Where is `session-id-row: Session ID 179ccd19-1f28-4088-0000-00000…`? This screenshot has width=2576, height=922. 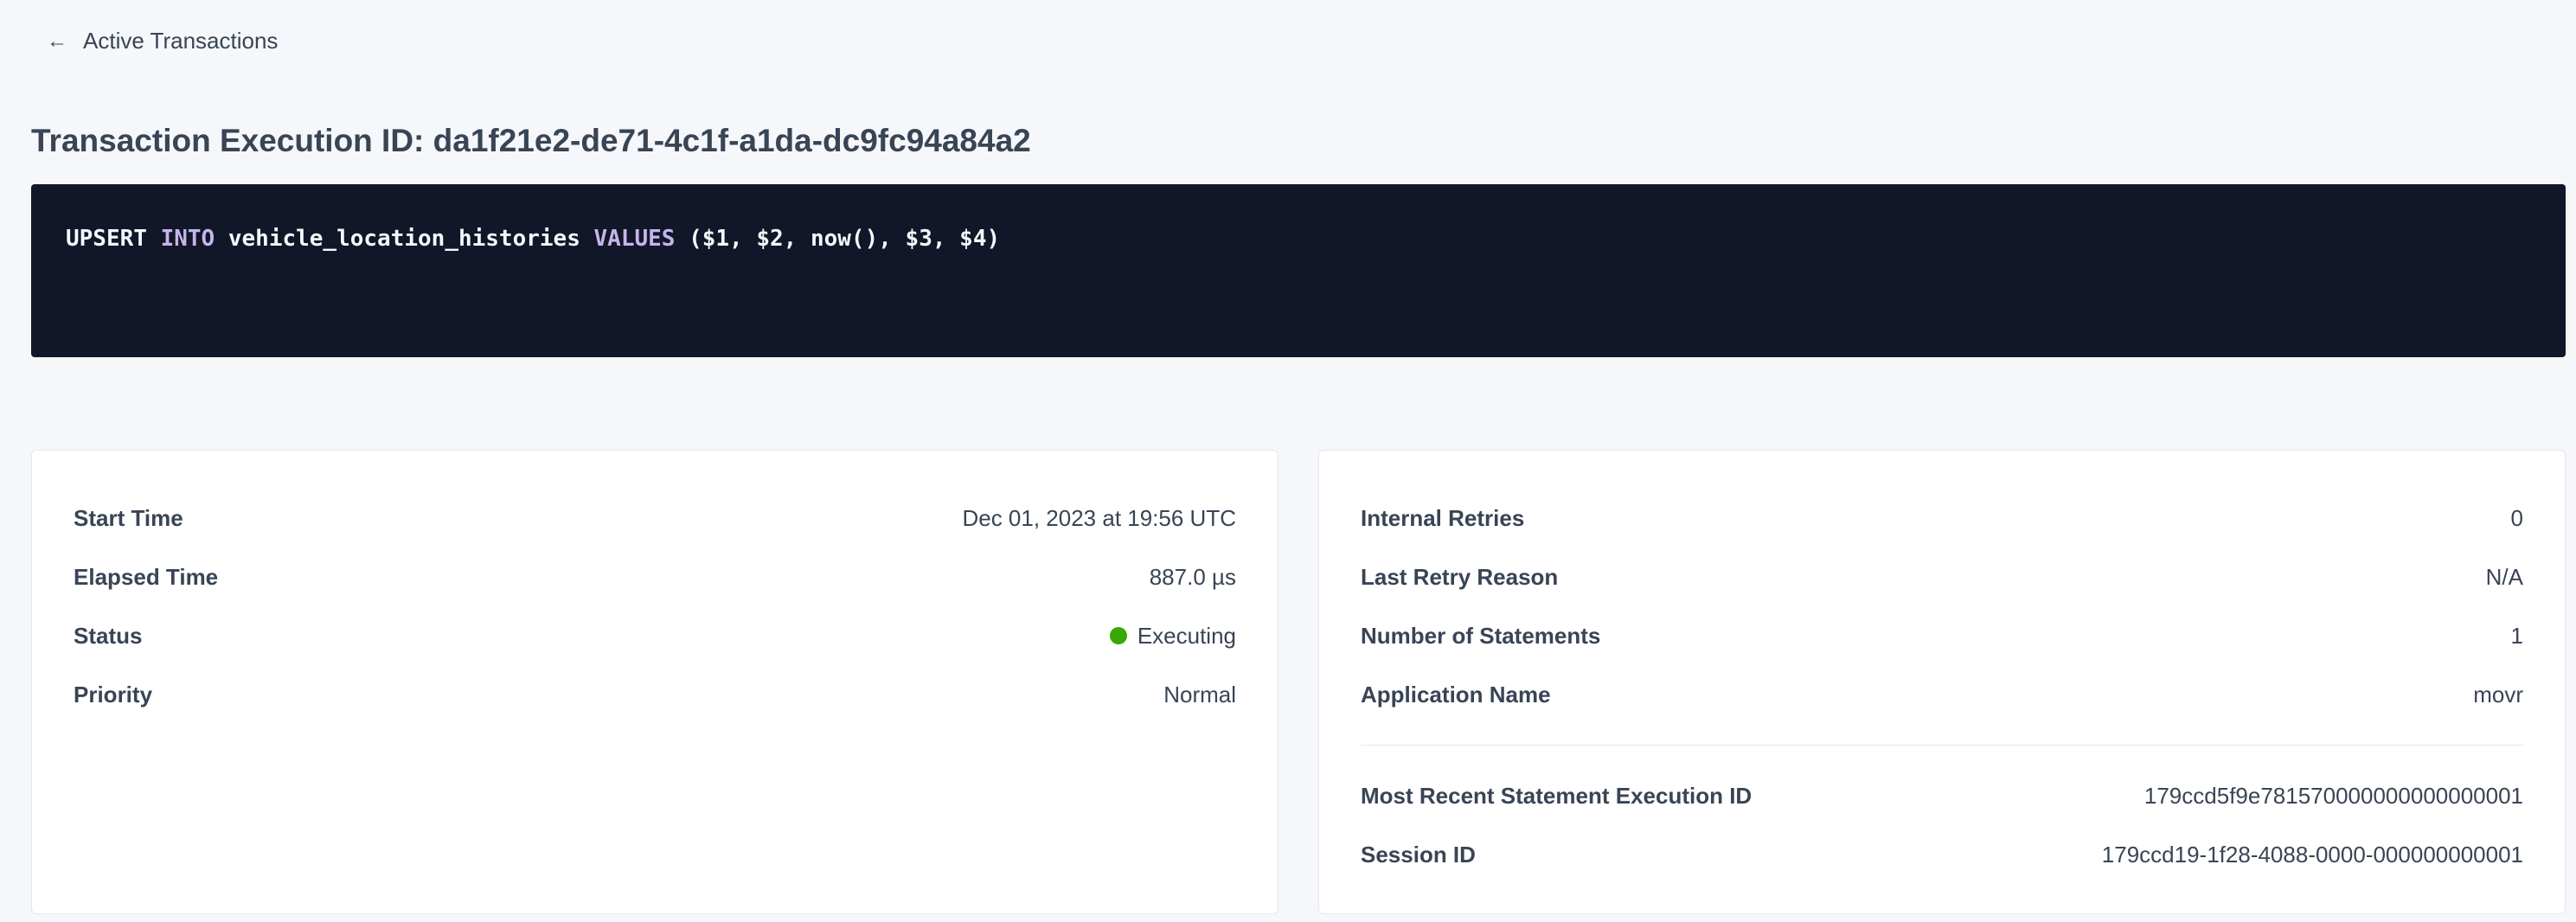
session-id-row: Session ID 179ccd19-1f28-4088-0000-00000… is located at coordinates (1942, 854).